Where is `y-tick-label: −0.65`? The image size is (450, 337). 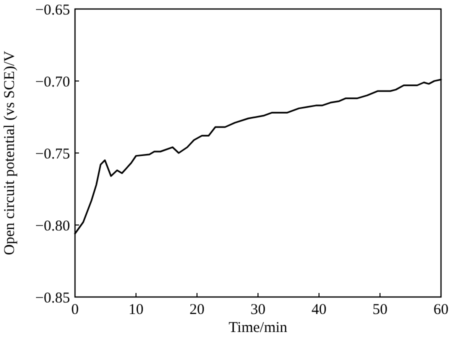 y-tick-label: −0.65 is located at coordinates (52, 10).